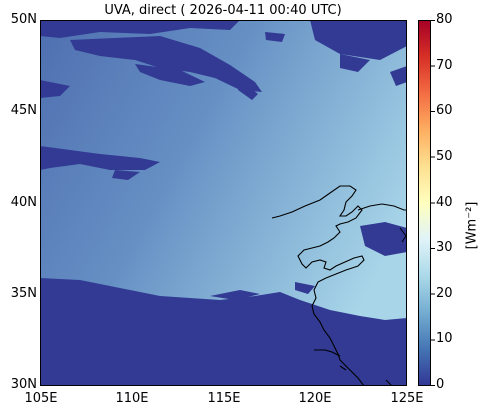 This screenshot has height=412, width=480. I want to click on lon-label: 125E, so click(407, 398).